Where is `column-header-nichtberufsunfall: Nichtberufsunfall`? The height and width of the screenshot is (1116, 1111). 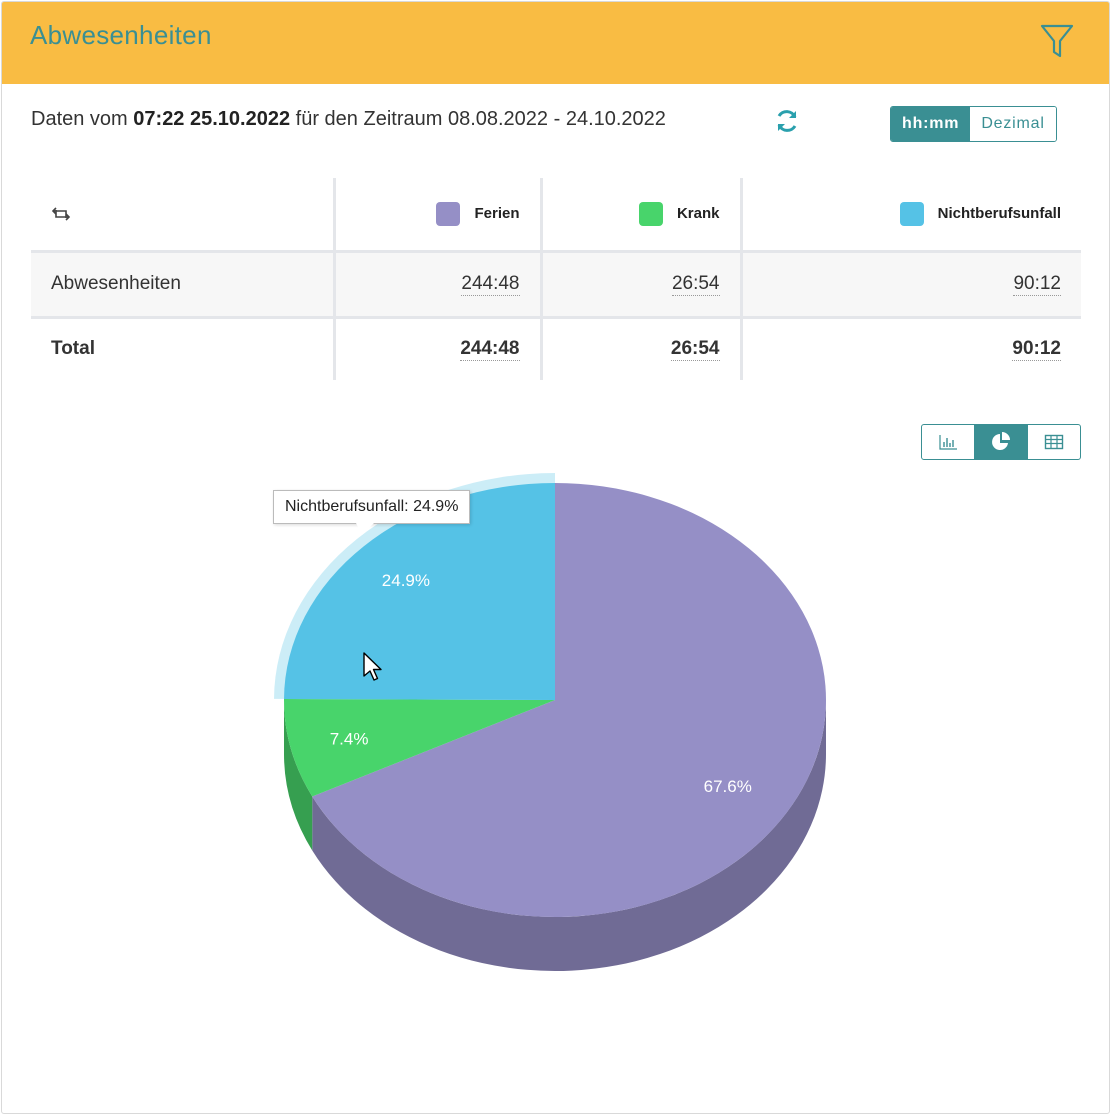
column-header-nichtberufsunfall: Nichtberufsunfall is located at coordinates (910, 215).